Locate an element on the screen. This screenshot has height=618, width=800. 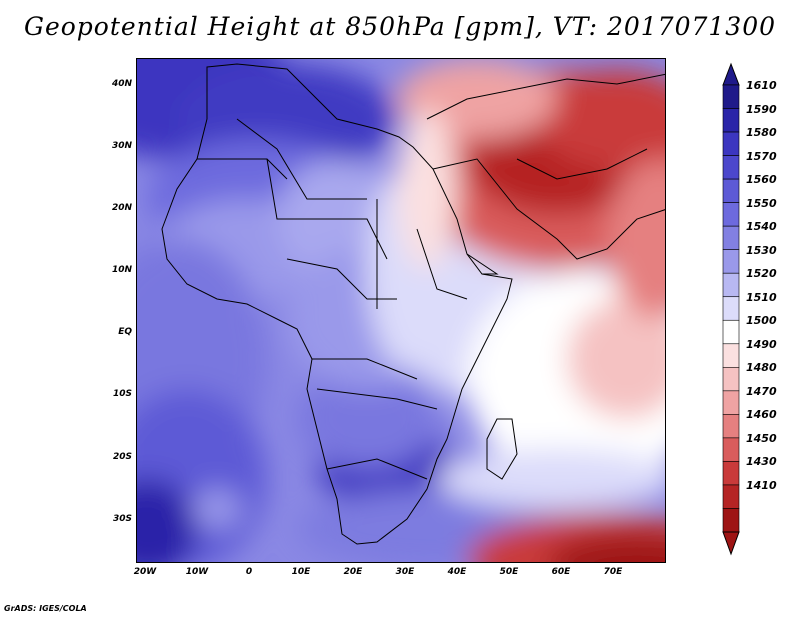
lat-label: 10S is located at coordinates (122, 394).